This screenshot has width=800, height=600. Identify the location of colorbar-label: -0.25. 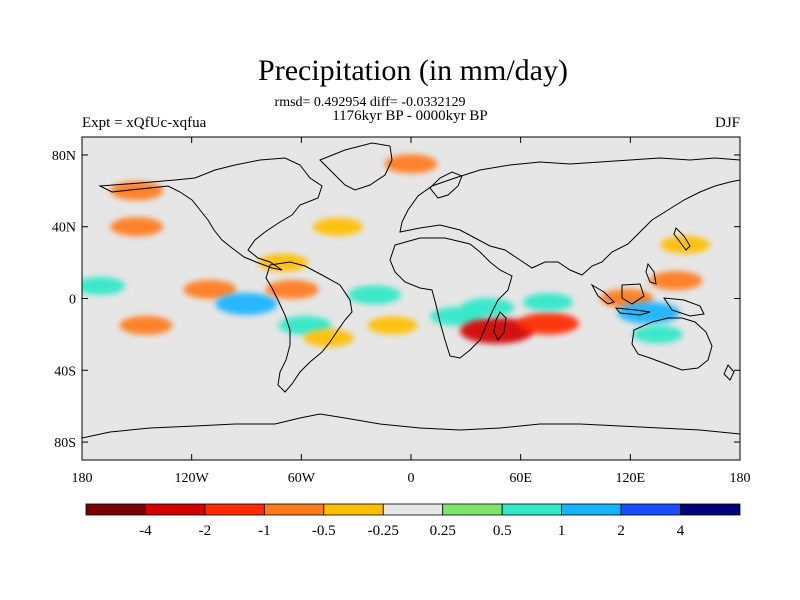
(383, 531).